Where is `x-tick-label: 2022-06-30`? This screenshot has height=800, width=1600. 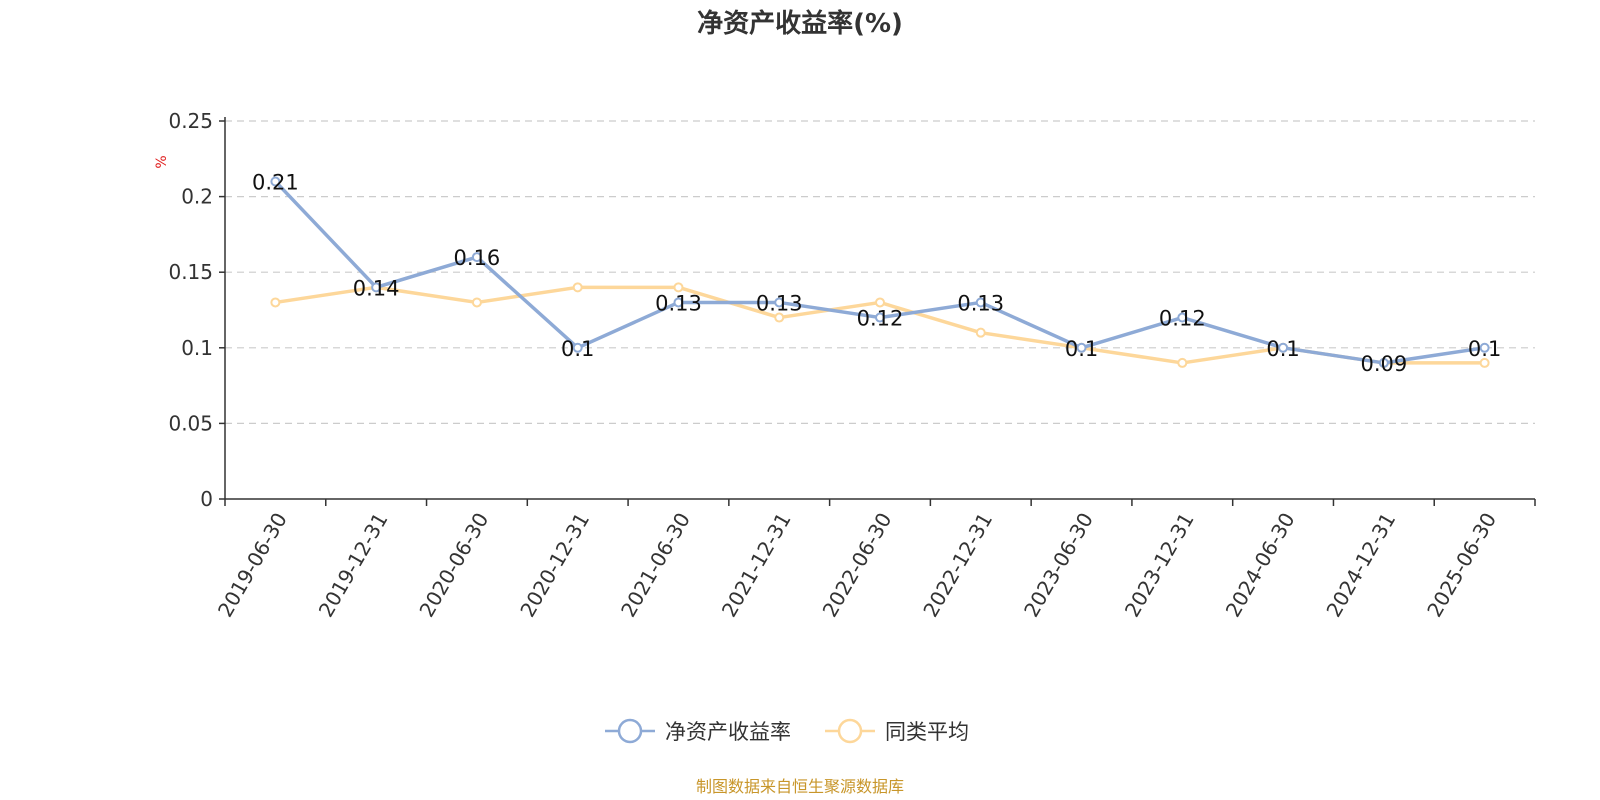 x-tick-label: 2022-06-30 is located at coordinates (857, 565).